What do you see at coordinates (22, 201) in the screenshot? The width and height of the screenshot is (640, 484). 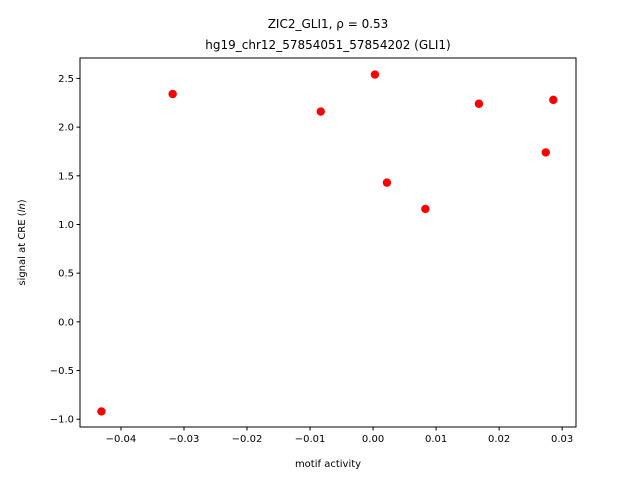 I see `y-axis-label-suffix: )` at bounding box center [22, 201].